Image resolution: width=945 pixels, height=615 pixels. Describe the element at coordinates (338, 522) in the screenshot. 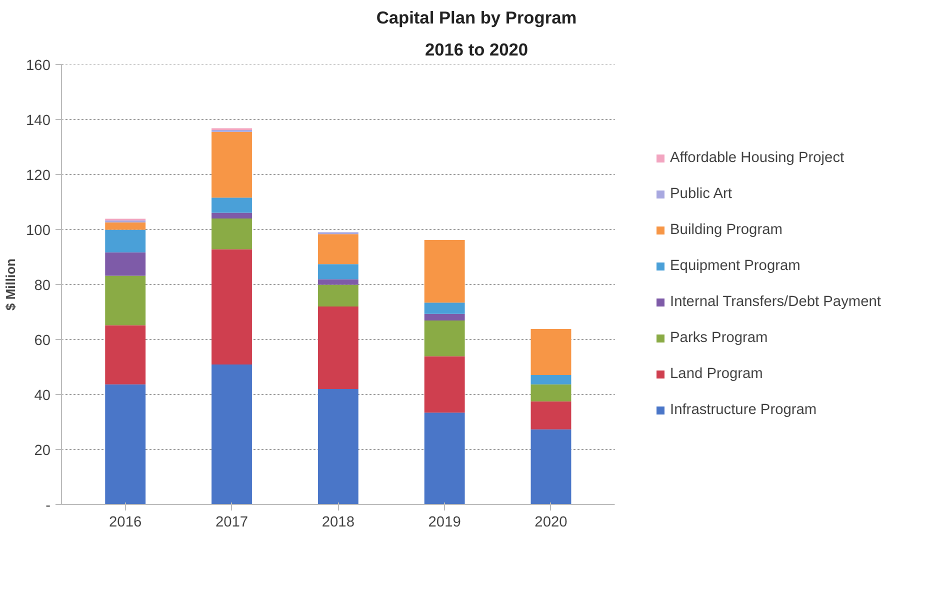

I see `x-tick-label: 2018` at that location.